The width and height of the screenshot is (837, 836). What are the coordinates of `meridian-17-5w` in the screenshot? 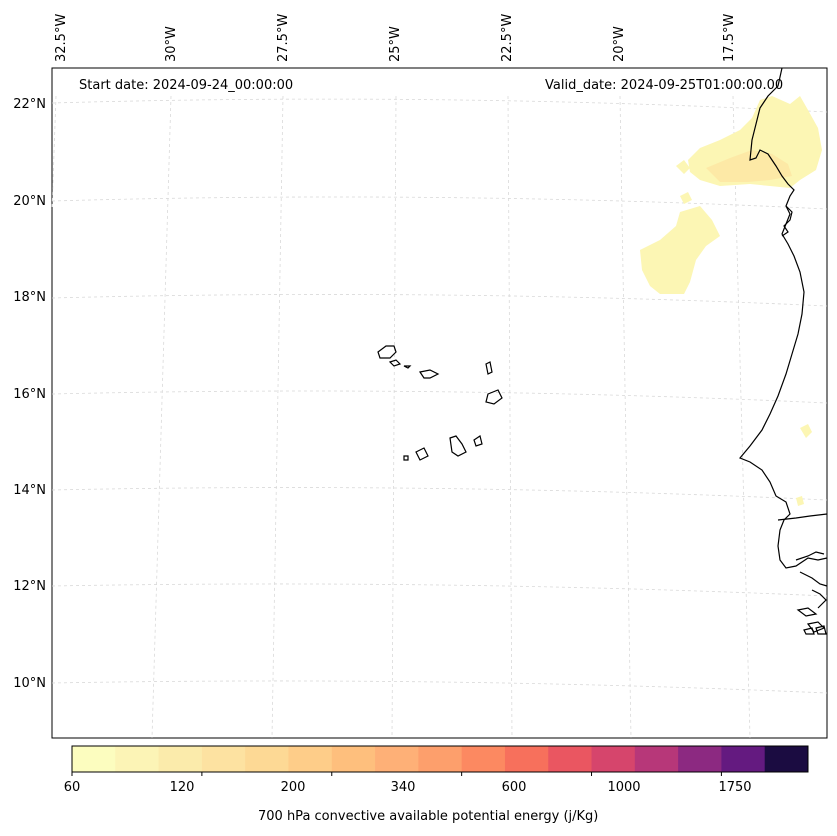 It's located at (741, 417).